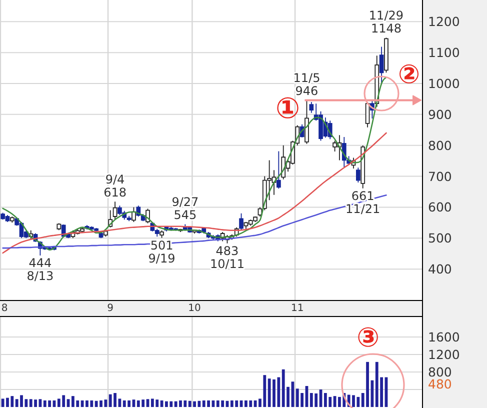 The image size is (487, 408). What do you see at coordinates (386, 22) in the screenshot?
I see `annotation: 11/29 1148` at bounding box center [386, 22].